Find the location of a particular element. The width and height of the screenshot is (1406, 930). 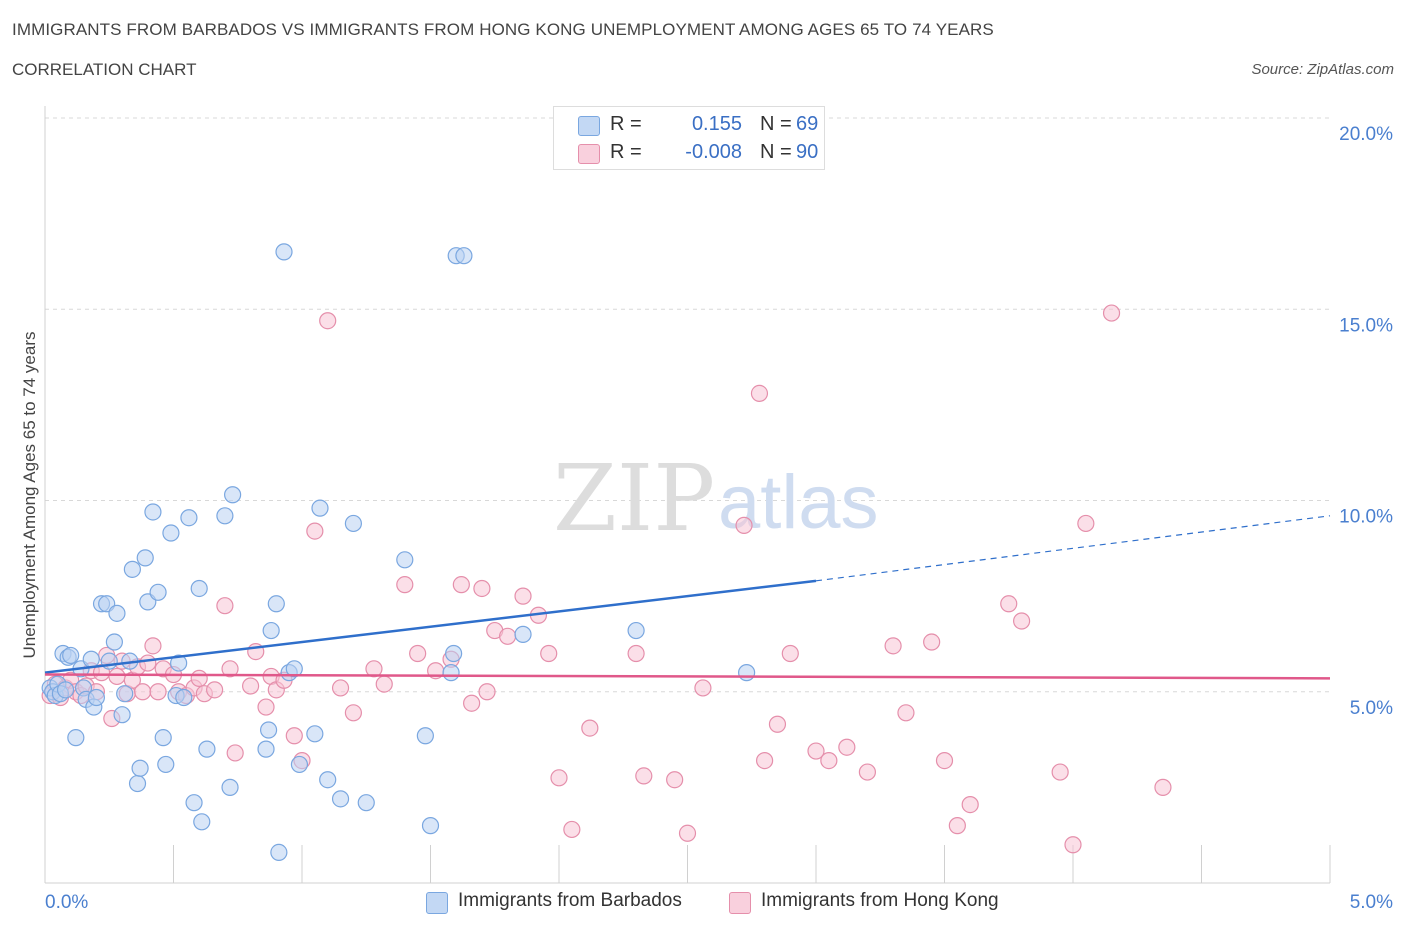

bottom-legend-swatch-barbados is located at coordinates (437, 903).